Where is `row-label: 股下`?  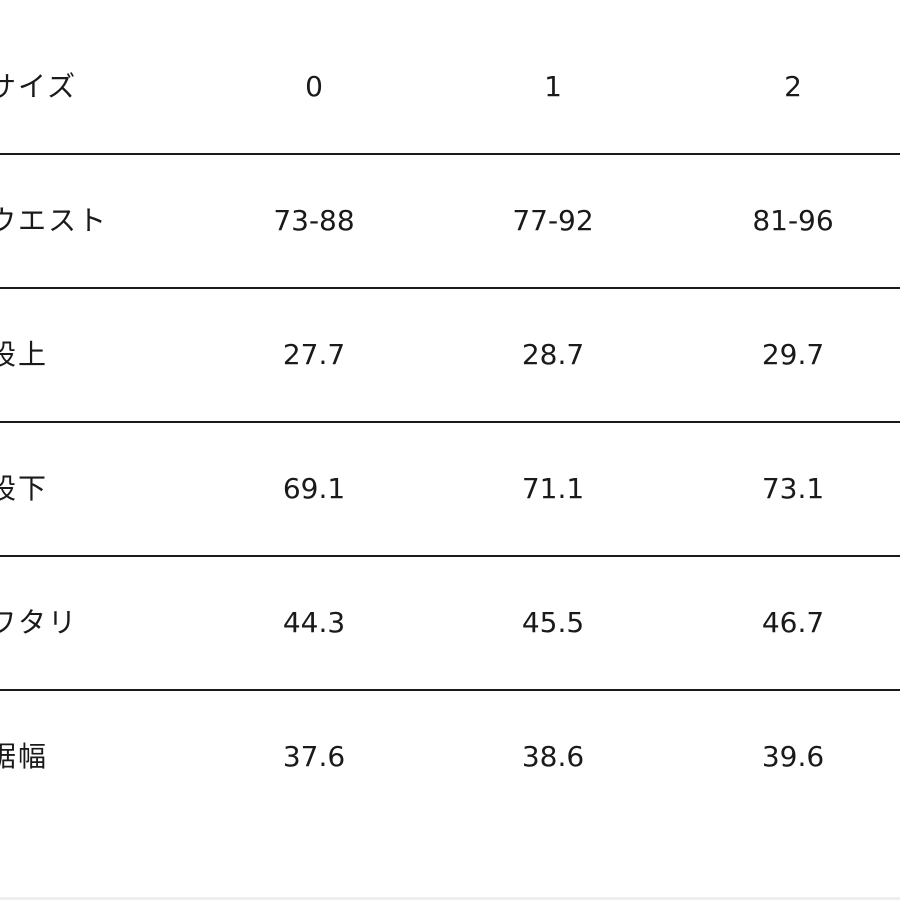
row-label: 股下 is located at coordinates (24, 488).